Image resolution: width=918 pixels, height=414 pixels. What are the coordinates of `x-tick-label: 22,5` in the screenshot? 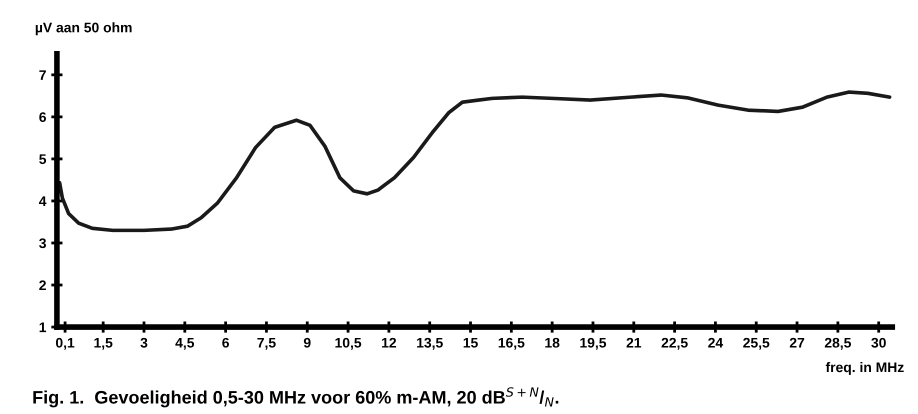 It's located at (675, 344).